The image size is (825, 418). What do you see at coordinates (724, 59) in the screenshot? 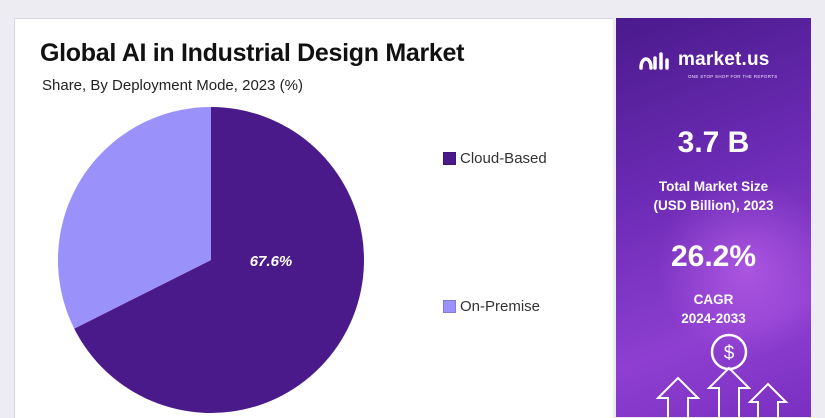
I see `brand-name: market.us` at bounding box center [724, 59].